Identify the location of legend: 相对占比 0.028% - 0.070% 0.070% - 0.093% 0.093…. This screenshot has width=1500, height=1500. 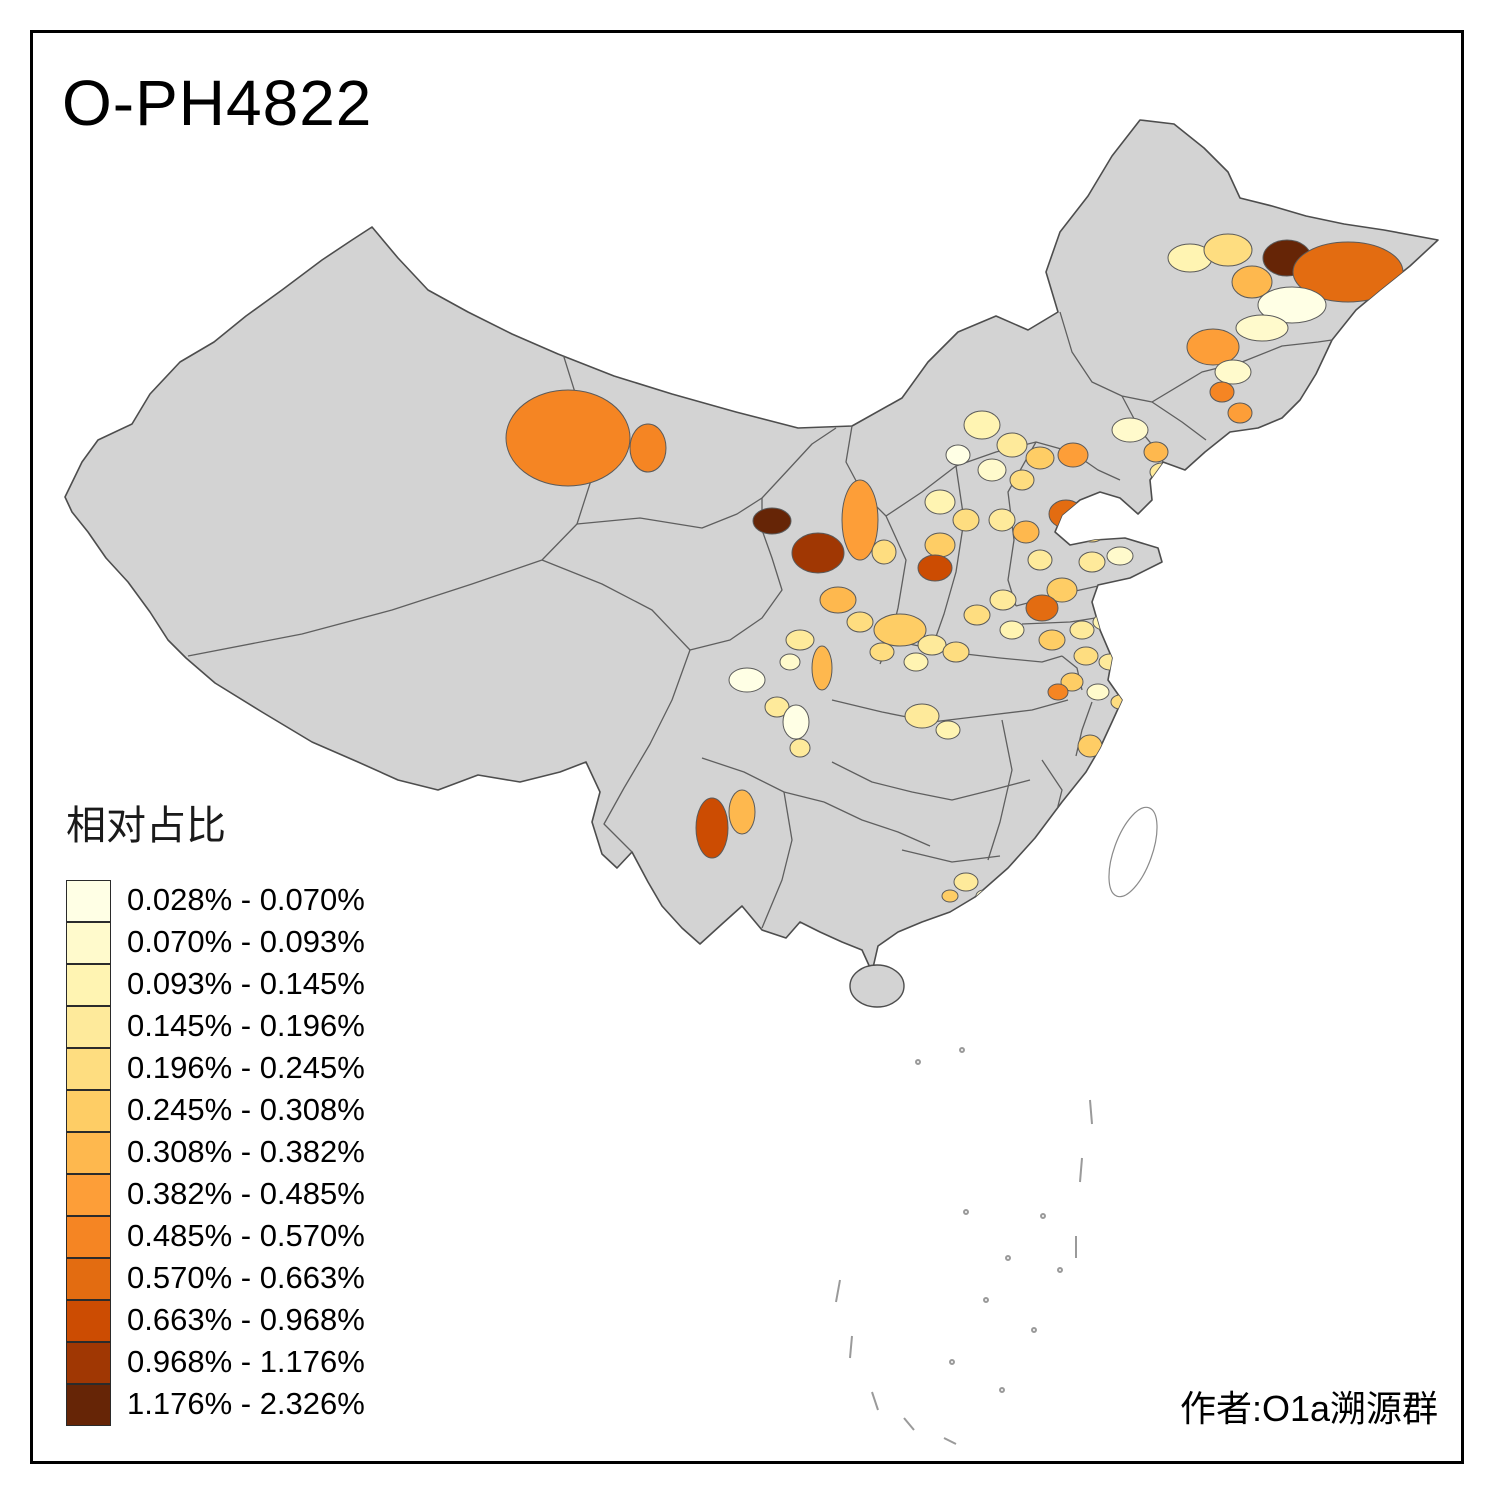
(215, 1109).